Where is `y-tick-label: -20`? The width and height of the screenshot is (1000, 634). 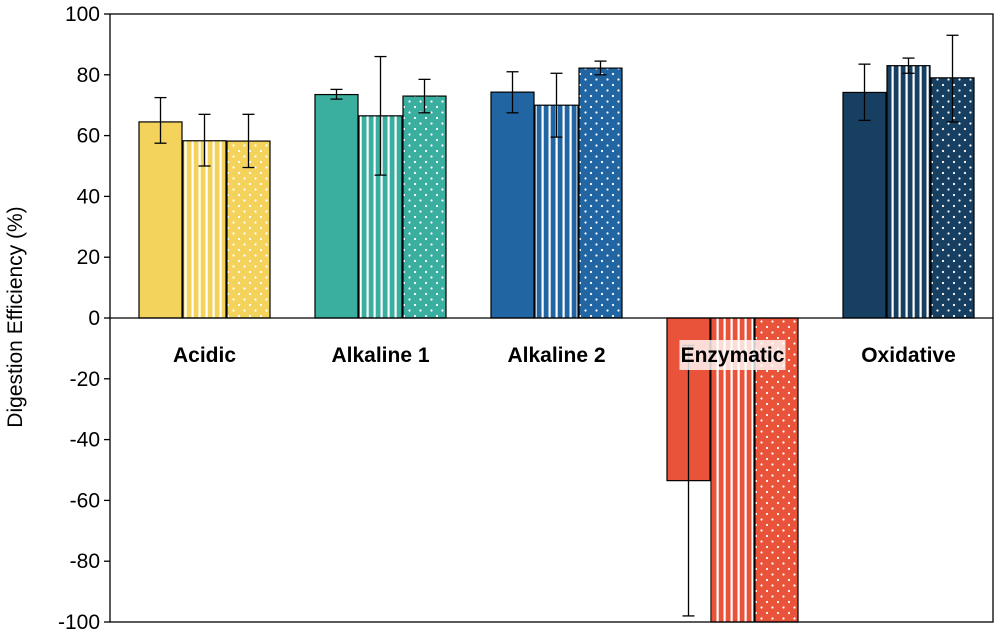 y-tick-label: -20 is located at coordinates (85, 379).